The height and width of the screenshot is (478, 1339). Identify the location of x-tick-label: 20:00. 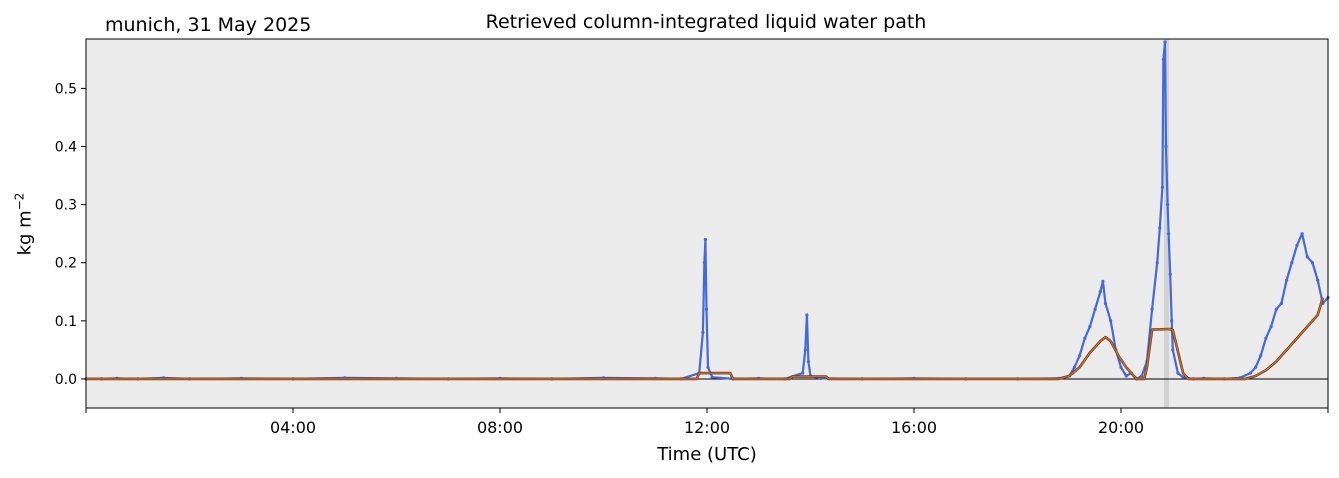
(1121, 427).